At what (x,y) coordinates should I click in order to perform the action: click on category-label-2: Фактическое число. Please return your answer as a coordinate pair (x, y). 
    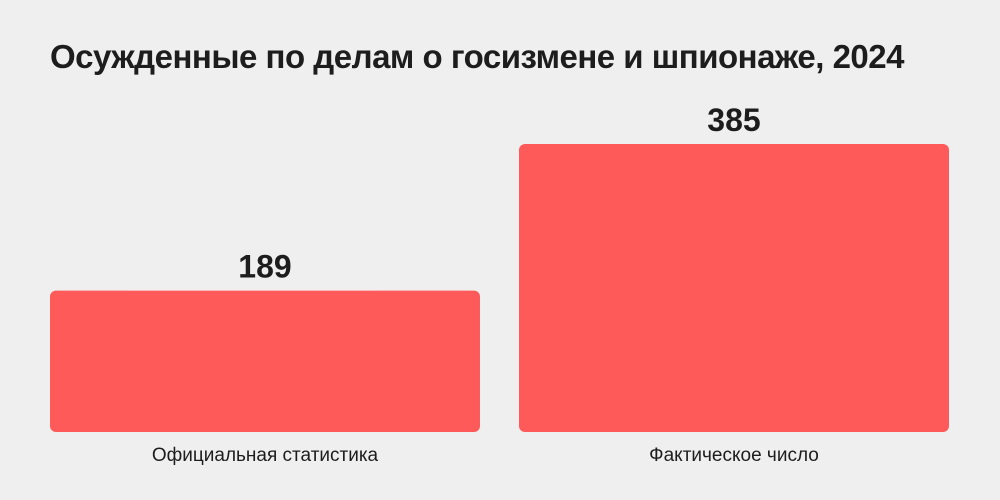
    Looking at the image, I should click on (734, 455).